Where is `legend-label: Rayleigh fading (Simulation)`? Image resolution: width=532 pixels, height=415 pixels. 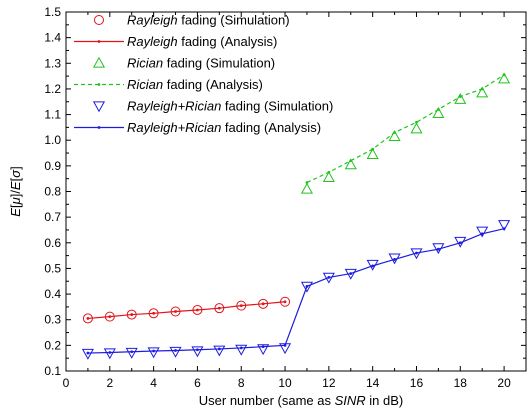 legend-label: Rayleigh fading (Simulation) is located at coordinates (208, 20).